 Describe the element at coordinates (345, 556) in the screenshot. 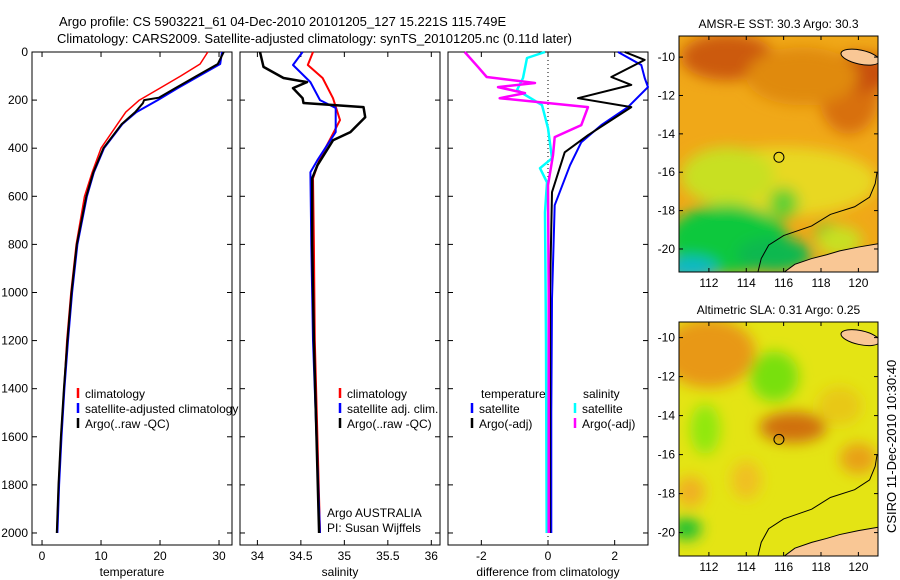

I see `x-tick-label: 35` at that location.